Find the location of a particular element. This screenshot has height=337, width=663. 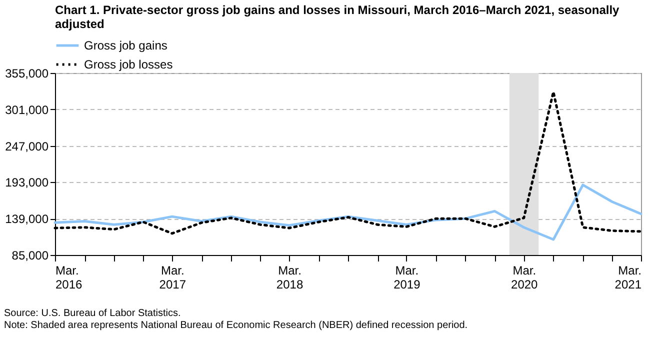

text: Note: Shaded area represents National Bureau of Economic Research (NBER) defined recession period. is located at coordinates (236, 326).